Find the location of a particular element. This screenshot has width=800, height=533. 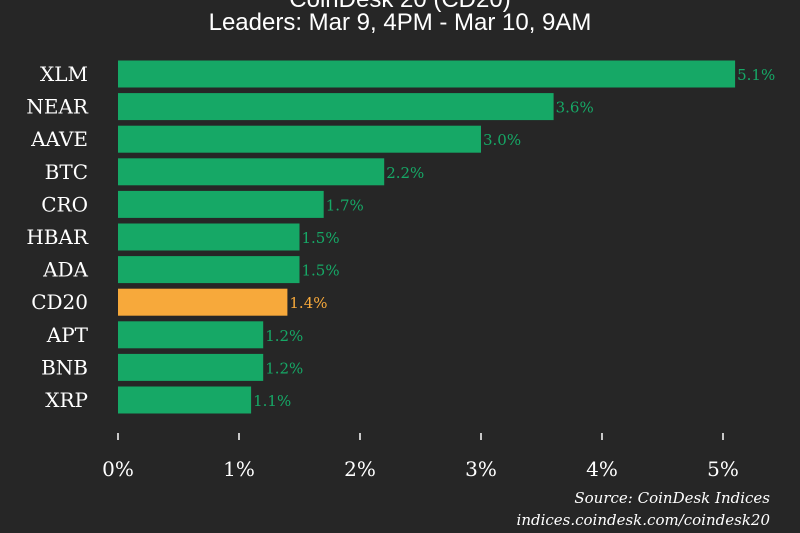

category-label-bnb: BNB is located at coordinates (64, 367).